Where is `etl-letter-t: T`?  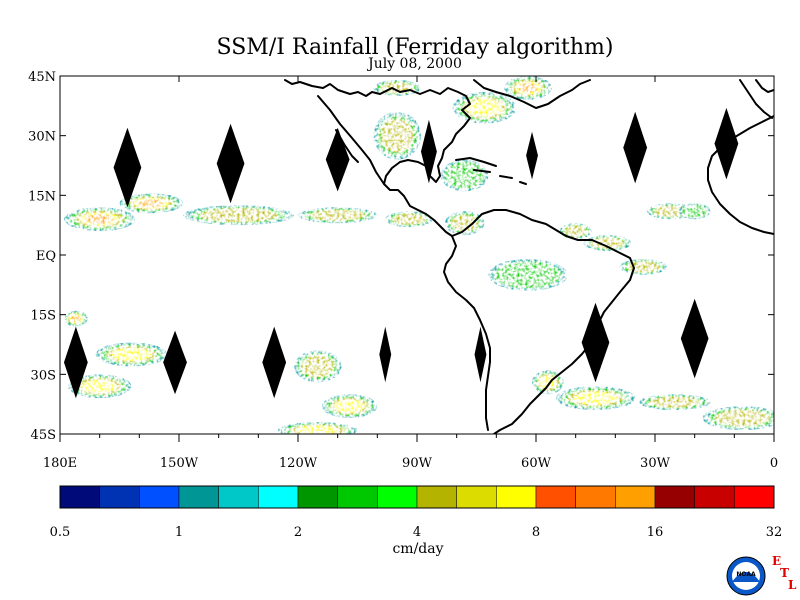
etl-letter-t: T is located at coordinates (784, 573).